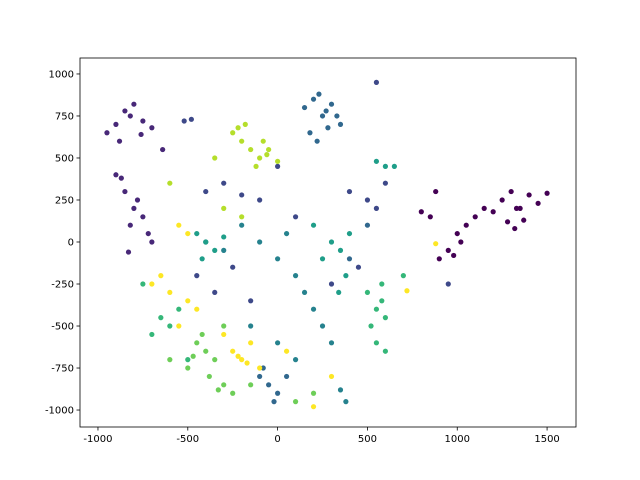  I want to click on y-tick-label: -1000, so click(59, 411).